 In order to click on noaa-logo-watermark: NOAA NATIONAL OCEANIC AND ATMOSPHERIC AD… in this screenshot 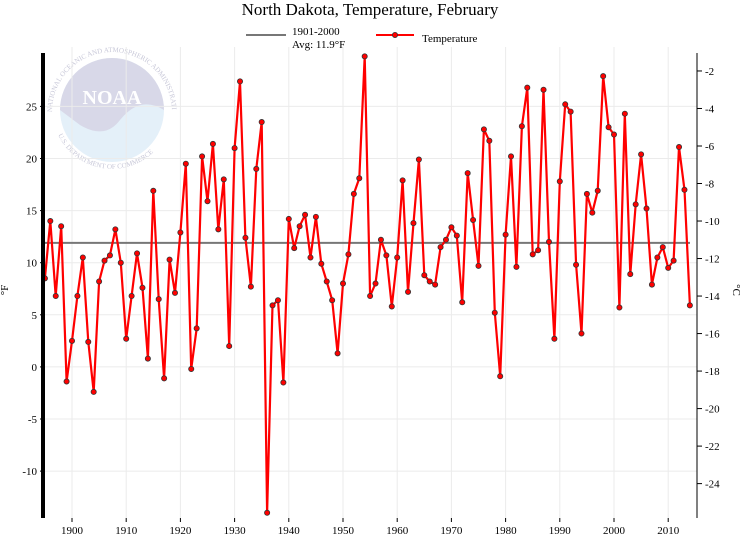, I will do `click(89, 85)`.